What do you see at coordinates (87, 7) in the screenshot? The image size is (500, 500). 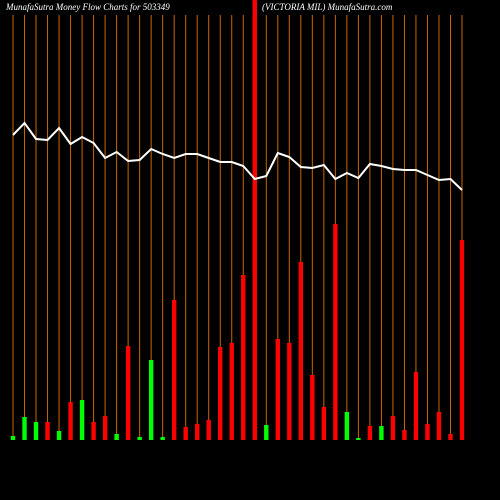 I see `chart-title: MunafaSutra Money Flow Charts for 503349` at bounding box center [87, 7].